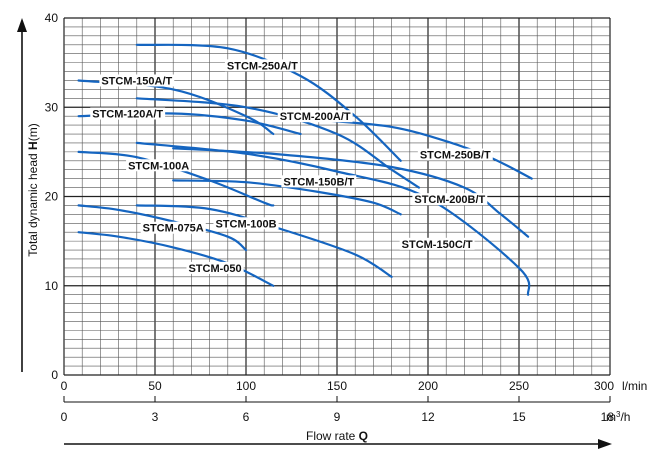 This screenshot has width=664, height=461. Describe the element at coordinates (52, 18) in the screenshot. I see `y-tick-label: 40` at that location.